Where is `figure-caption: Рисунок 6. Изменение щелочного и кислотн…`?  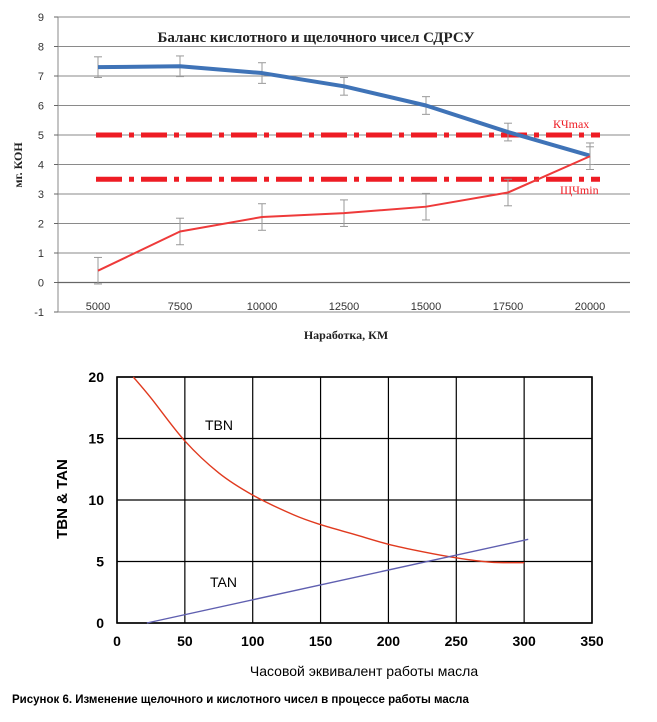 figure-caption: Рисунок 6. Изменение щелочного и кислотн… is located at coordinates (240, 700).